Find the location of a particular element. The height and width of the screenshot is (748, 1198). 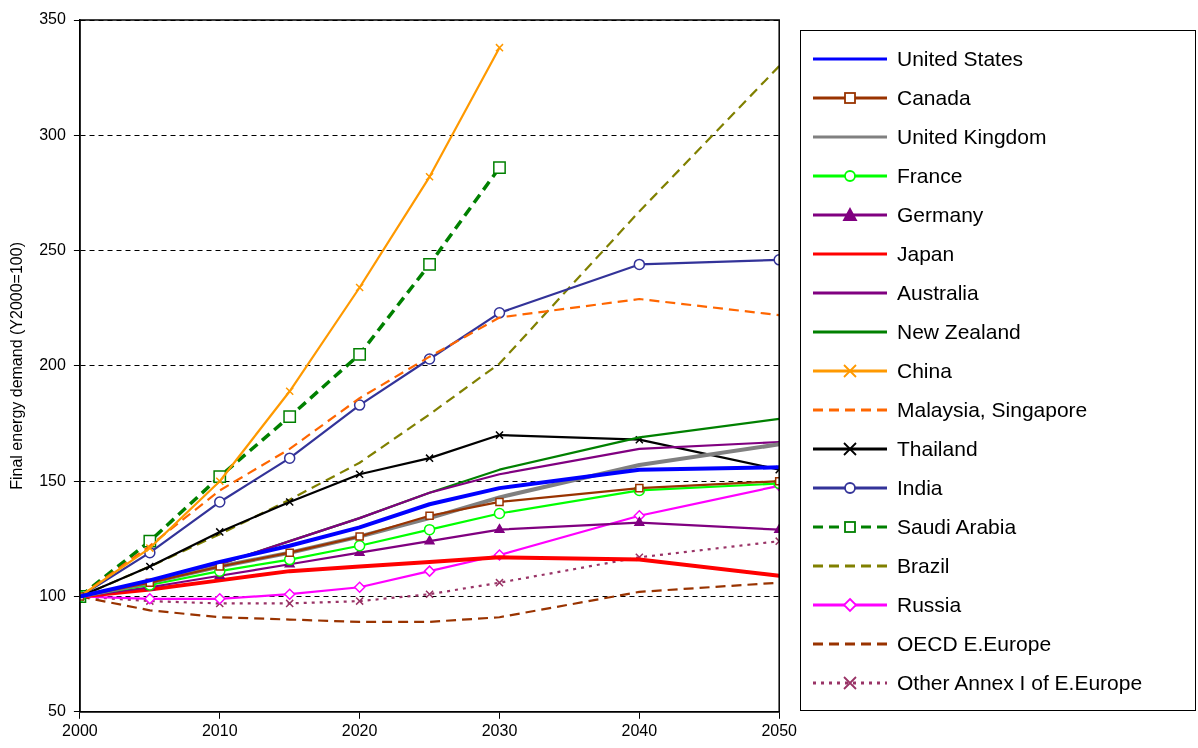

legend-label: United Kingdom is located at coordinates (972, 136).